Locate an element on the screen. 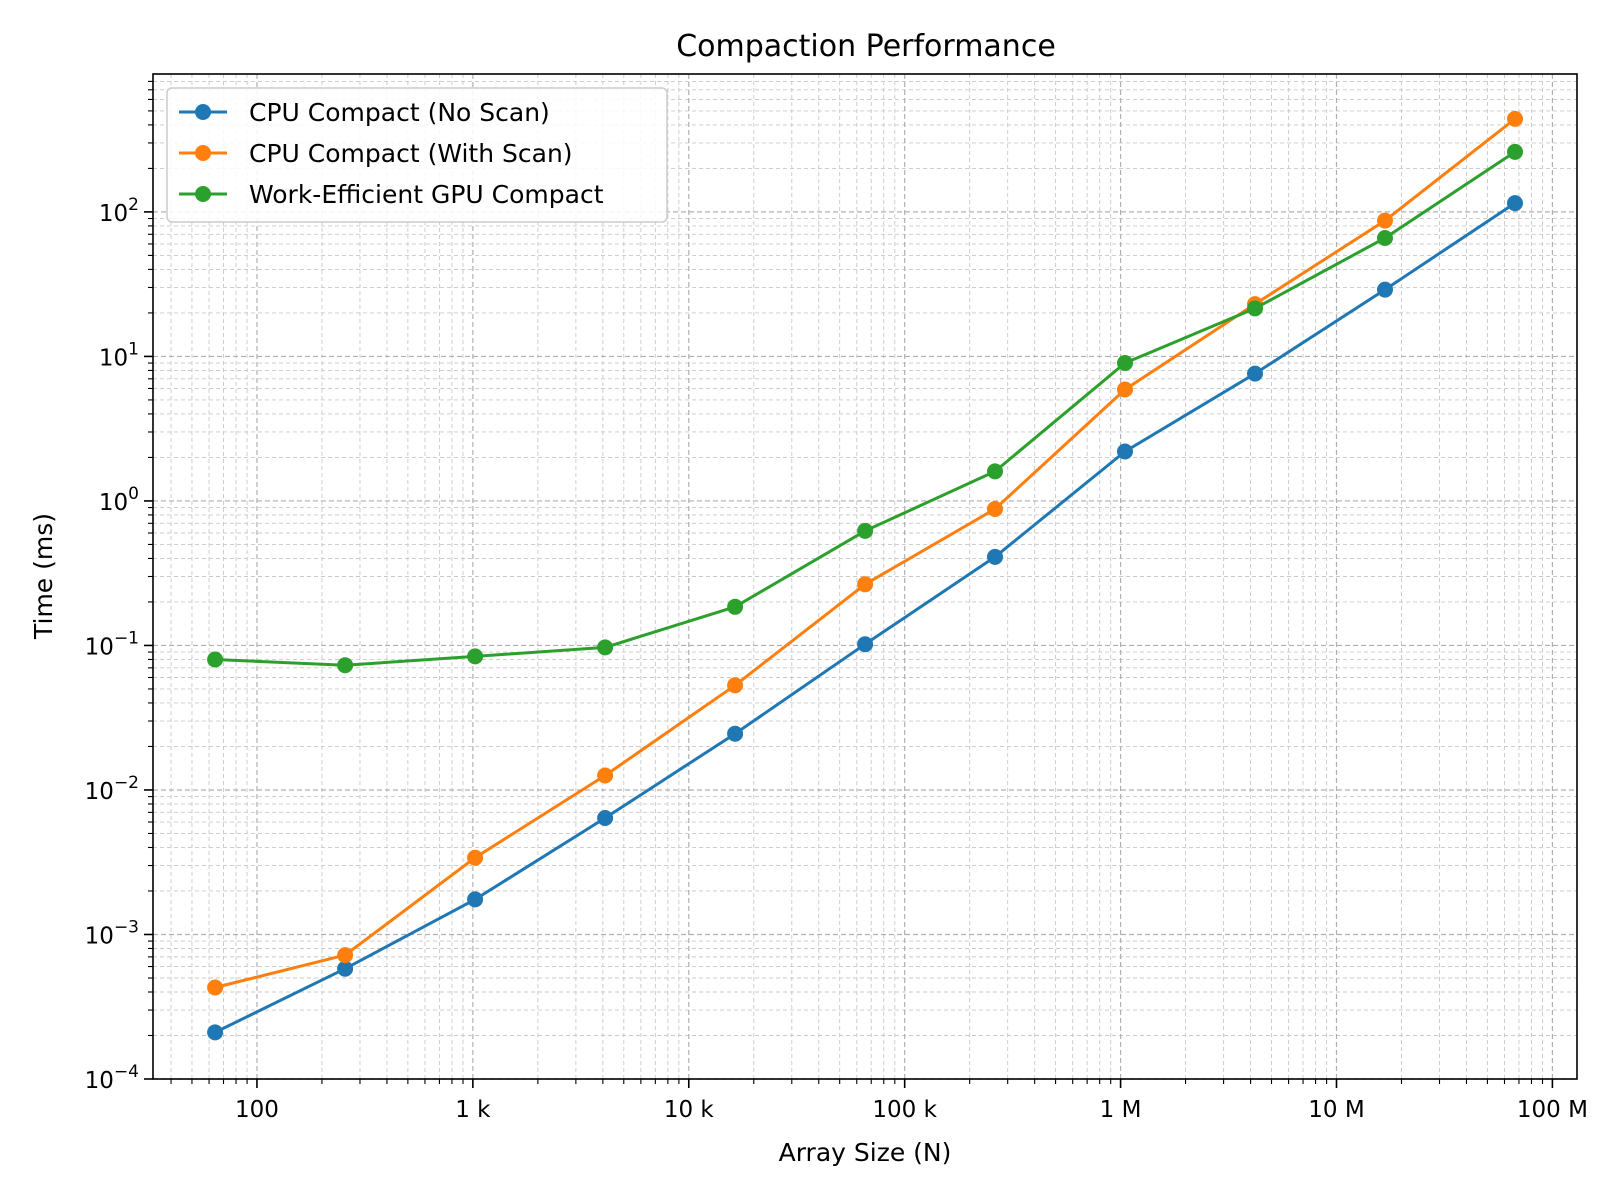 The width and height of the screenshot is (1600, 1204). y-axis-label: Time (ms) is located at coordinates (43, 576).